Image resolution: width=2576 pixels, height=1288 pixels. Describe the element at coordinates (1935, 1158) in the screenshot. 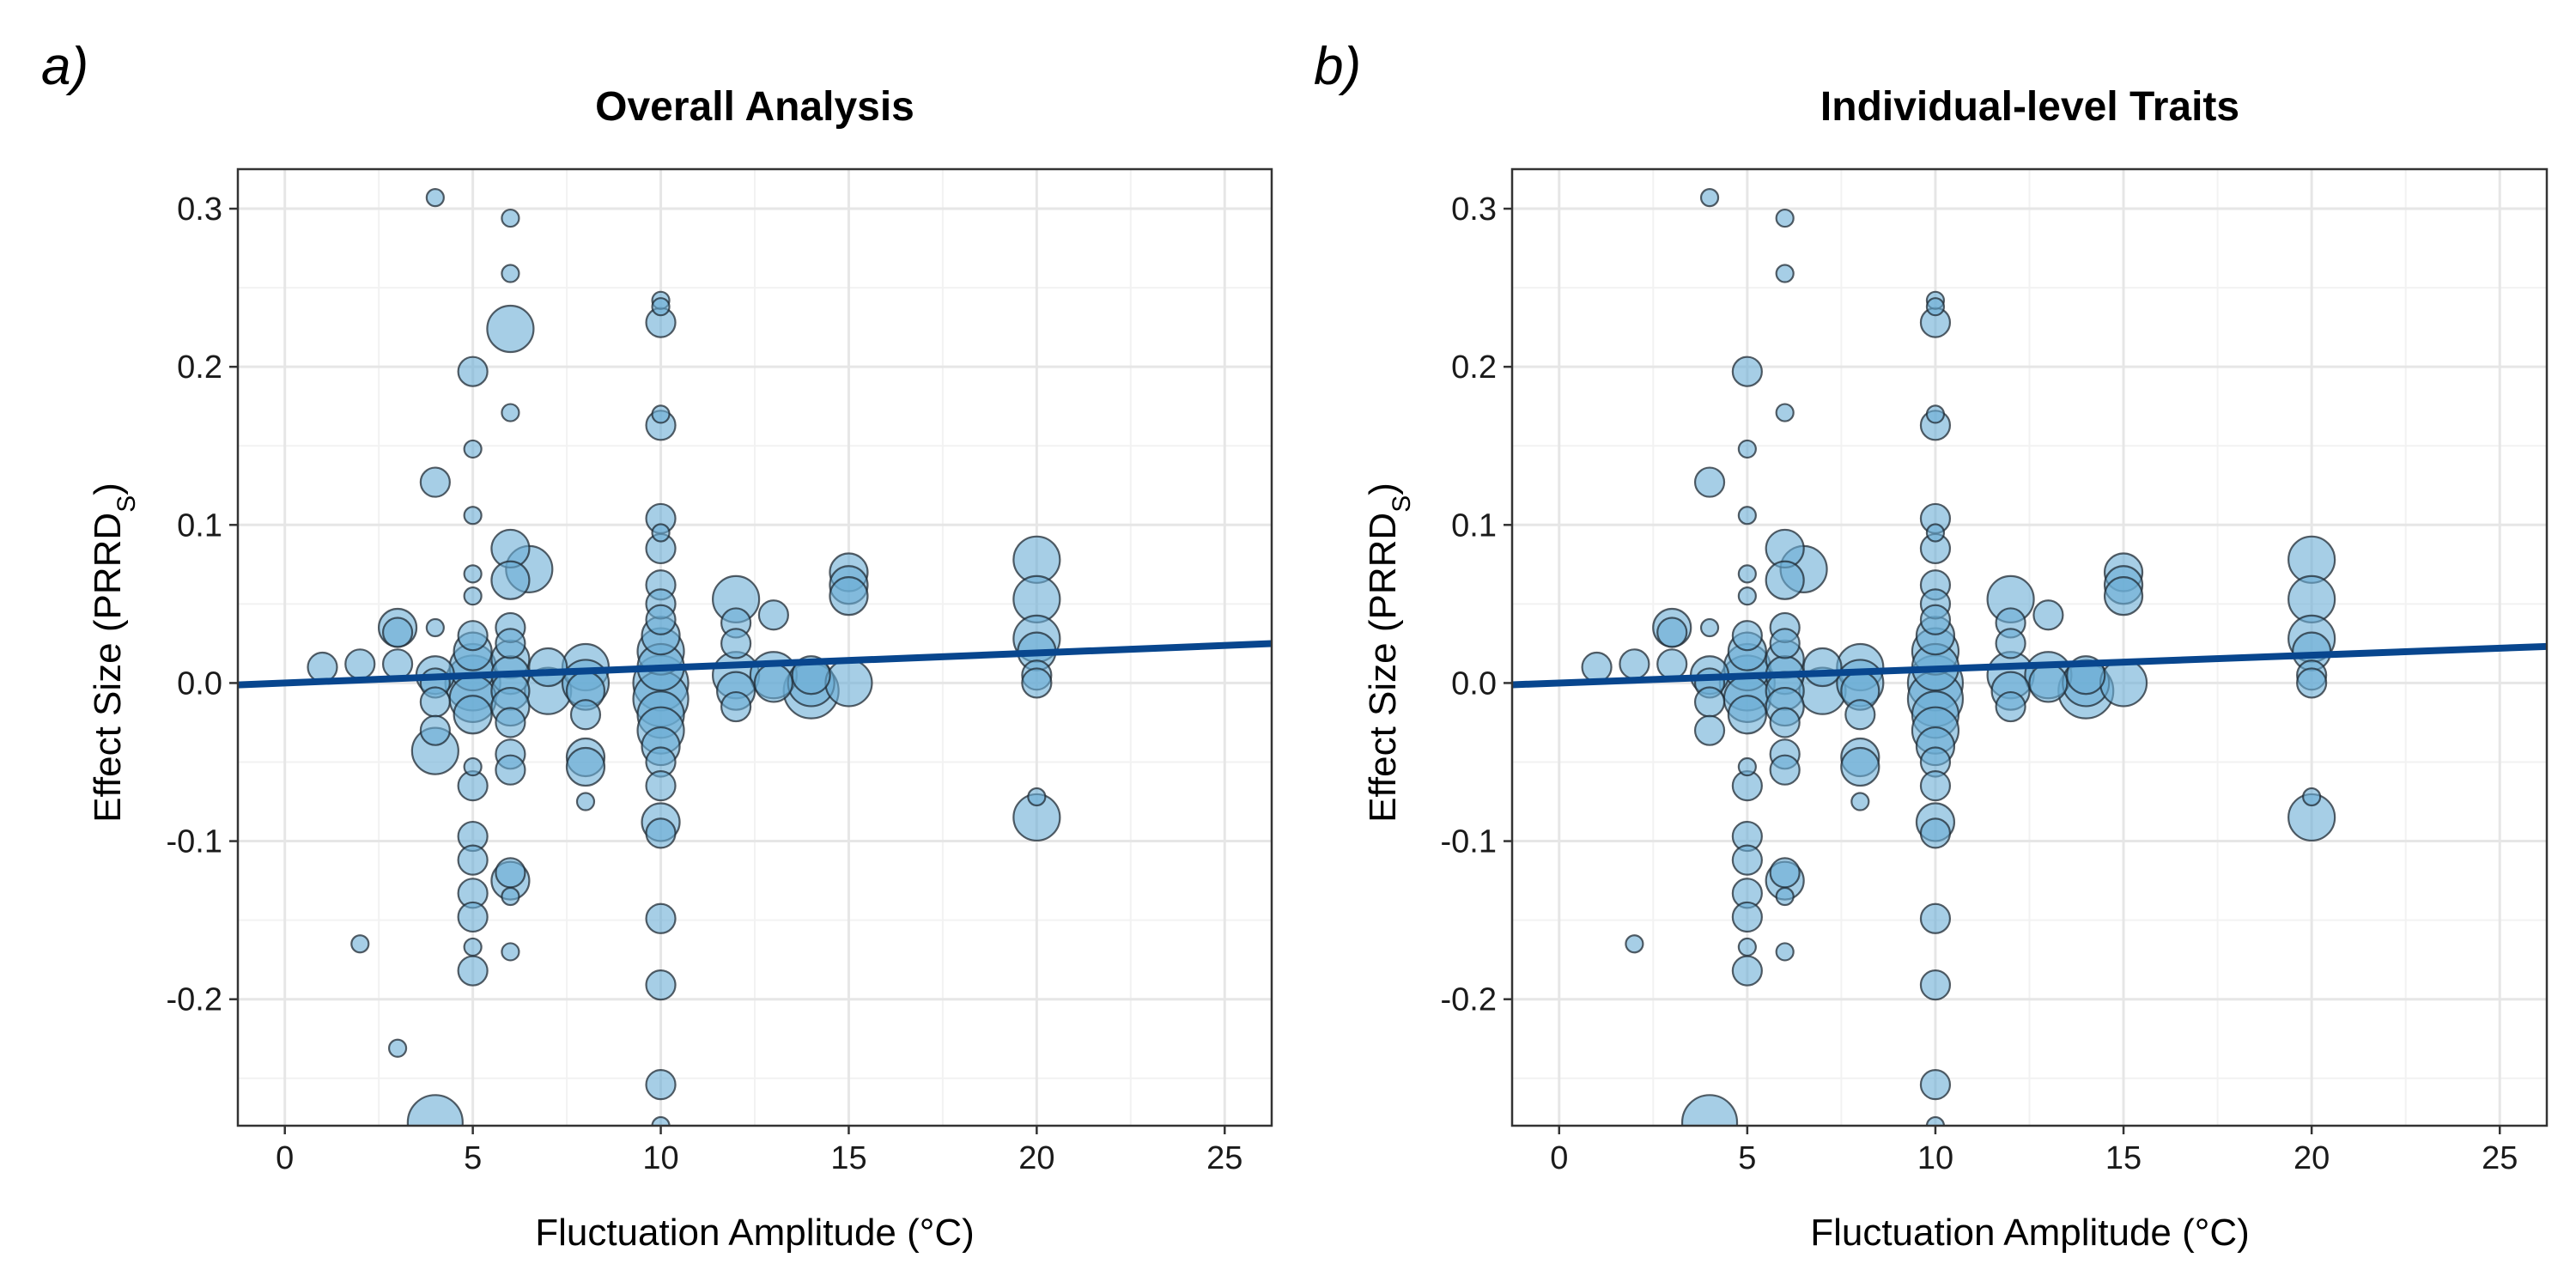

I see `x-tick-label: 10` at that location.